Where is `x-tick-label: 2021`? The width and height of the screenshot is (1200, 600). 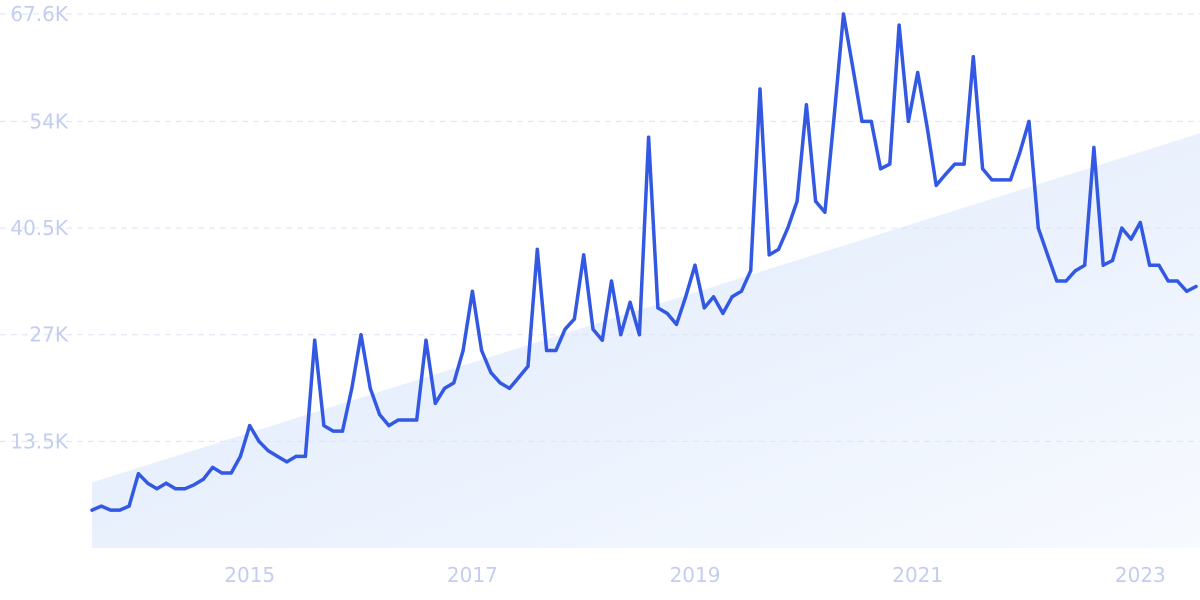
x-tick-label: 2021 is located at coordinates (917, 575).